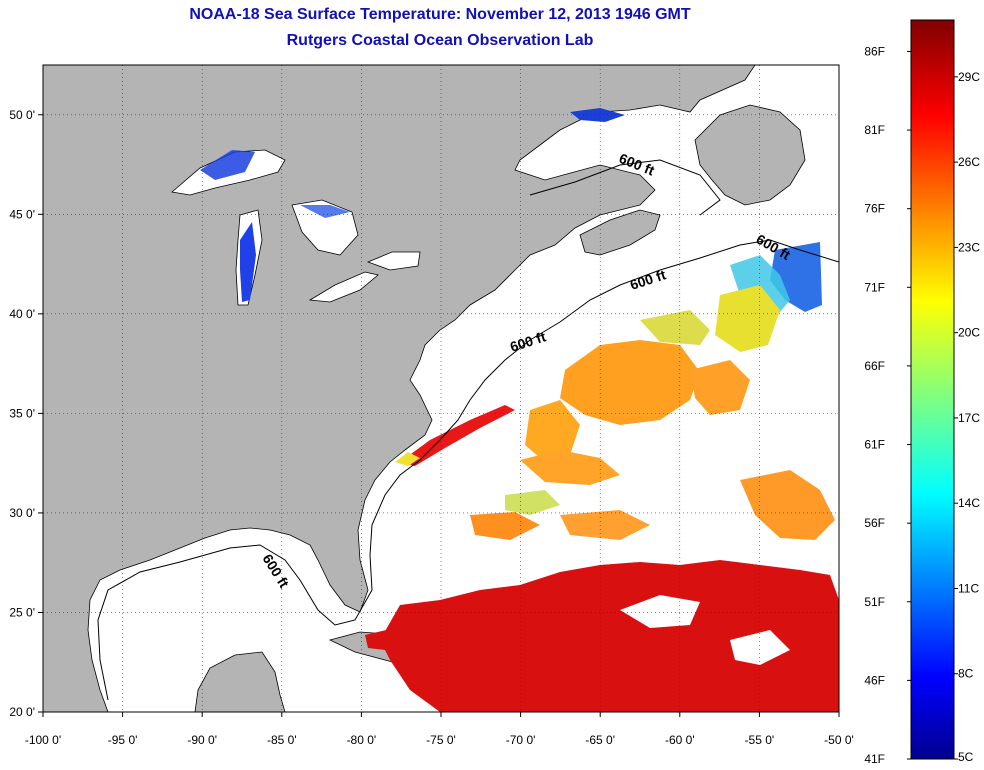 The image size is (984, 770). What do you see at coordinates (874, 209) in the screenshot?
I see `colorbar-f-label: 76F` at bounding box center [874, 209].